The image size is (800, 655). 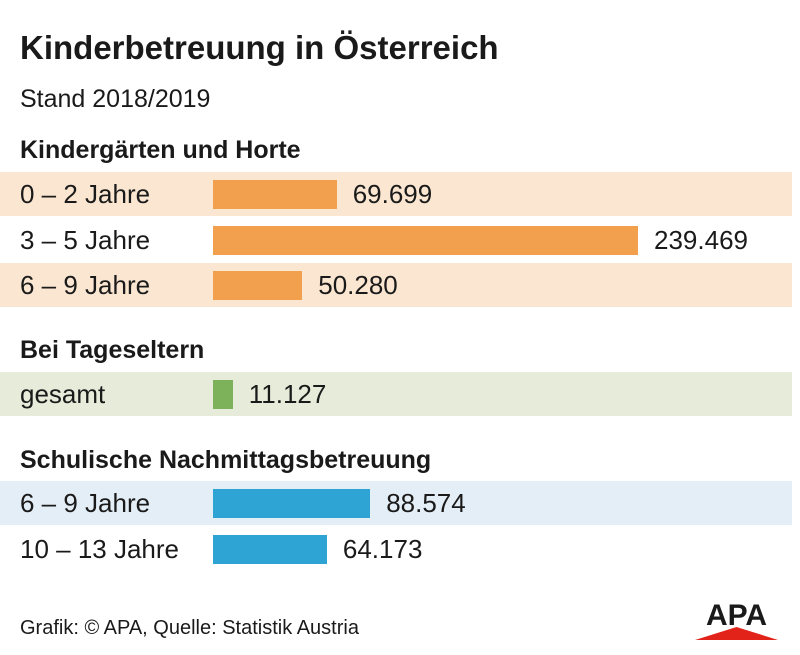 What do you see at coordinates (160, 150) in the screenshot?
I see `group-title-kindergaerten: Kindergärten und Horte` at bounding box center [160, 150].